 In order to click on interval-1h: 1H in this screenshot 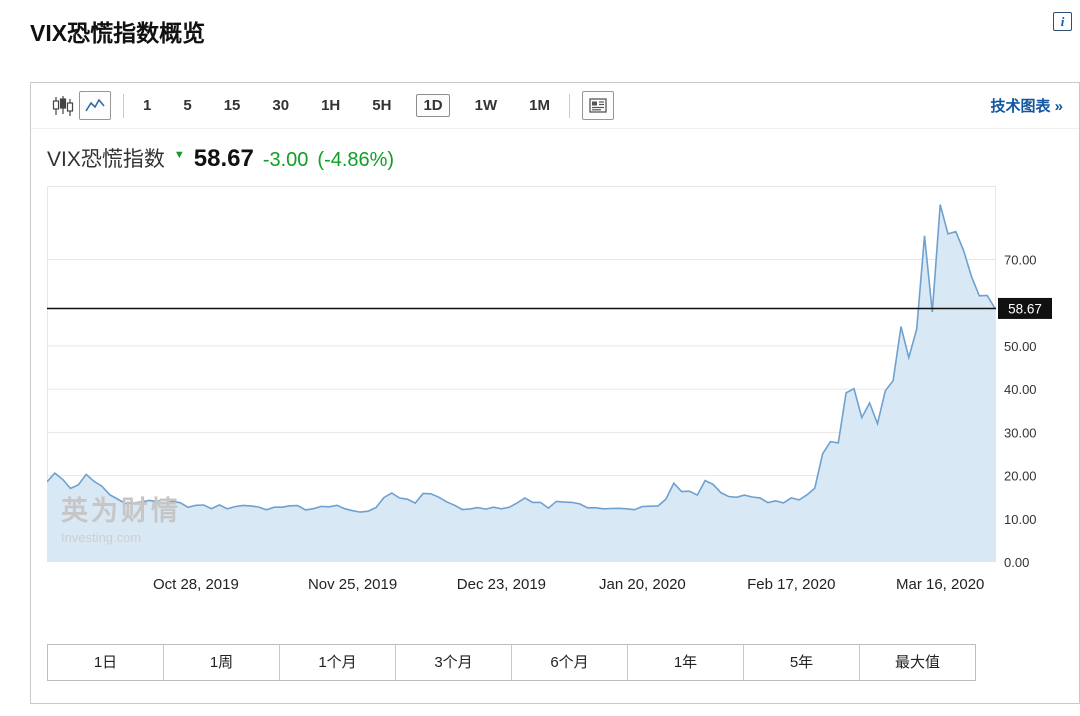, I will do `click(331, 105)`.